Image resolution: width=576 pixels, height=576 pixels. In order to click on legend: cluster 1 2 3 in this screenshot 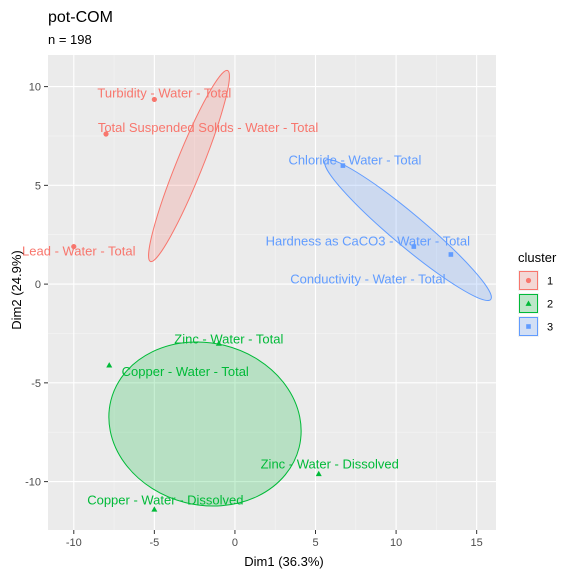, I will do `click(537, 293)`.